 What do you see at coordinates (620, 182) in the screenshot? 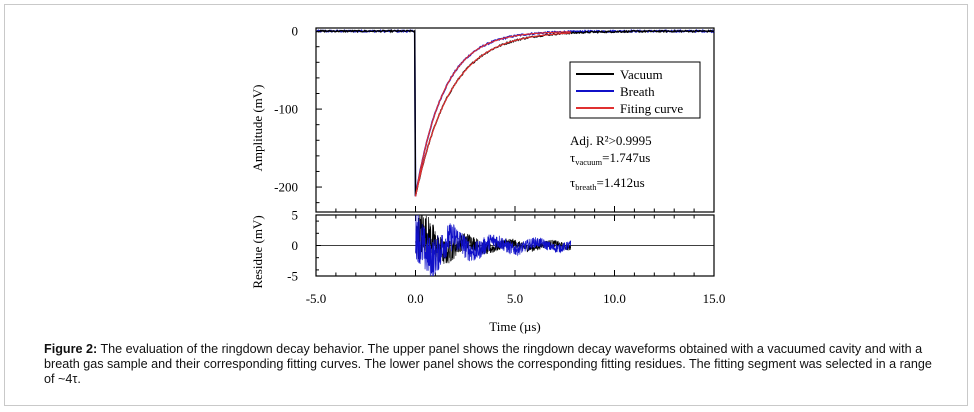
I see `tau-breath-value: =1.412us` at bounding box center [620, 182].